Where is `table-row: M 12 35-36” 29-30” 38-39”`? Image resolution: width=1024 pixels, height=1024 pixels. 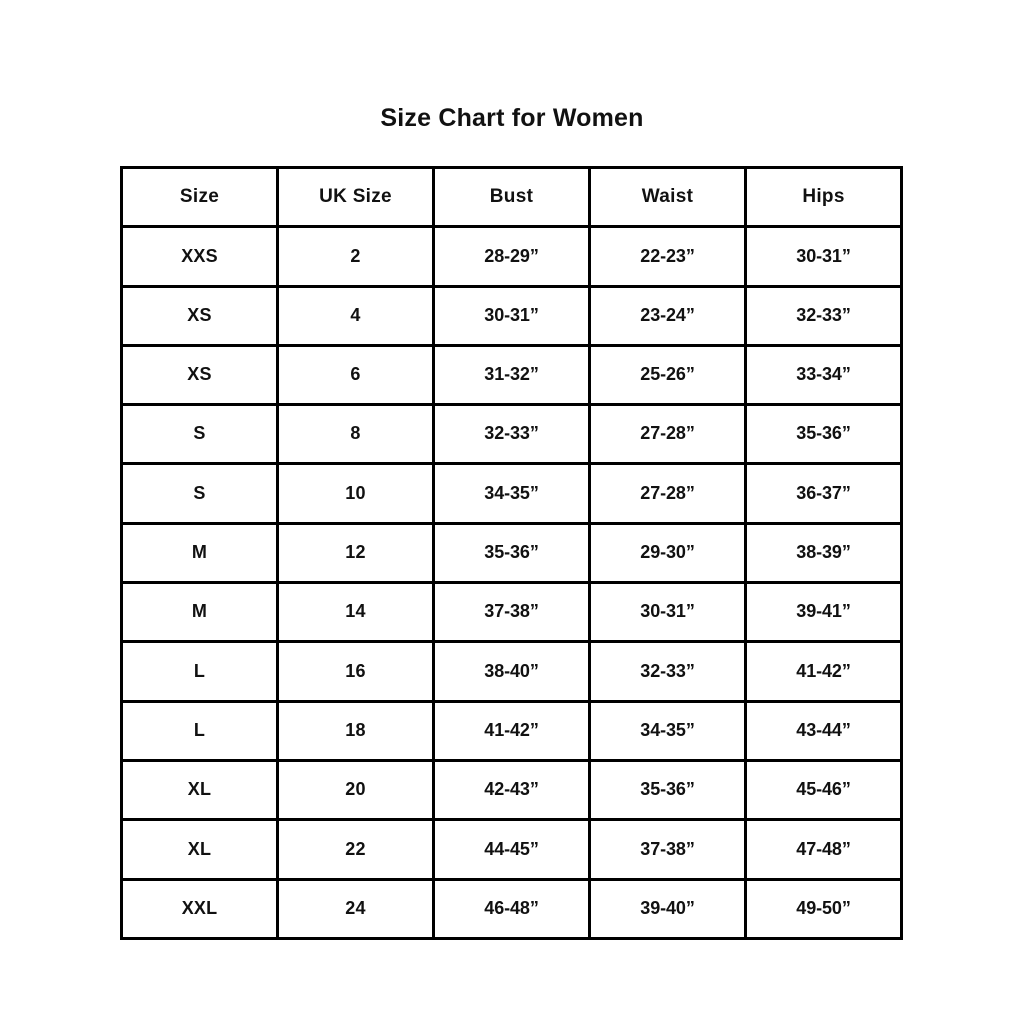 table-row: M 12 35-36” 29-30” 38-39” is located at coordinates (511, 553).